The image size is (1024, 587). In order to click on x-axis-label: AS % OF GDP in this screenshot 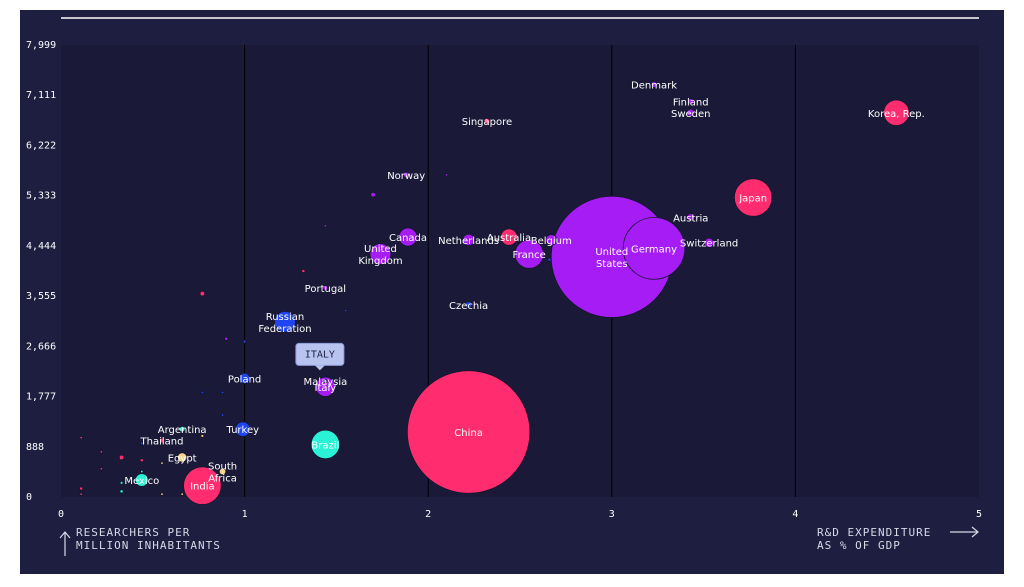, I will do `click(859, 545)`.